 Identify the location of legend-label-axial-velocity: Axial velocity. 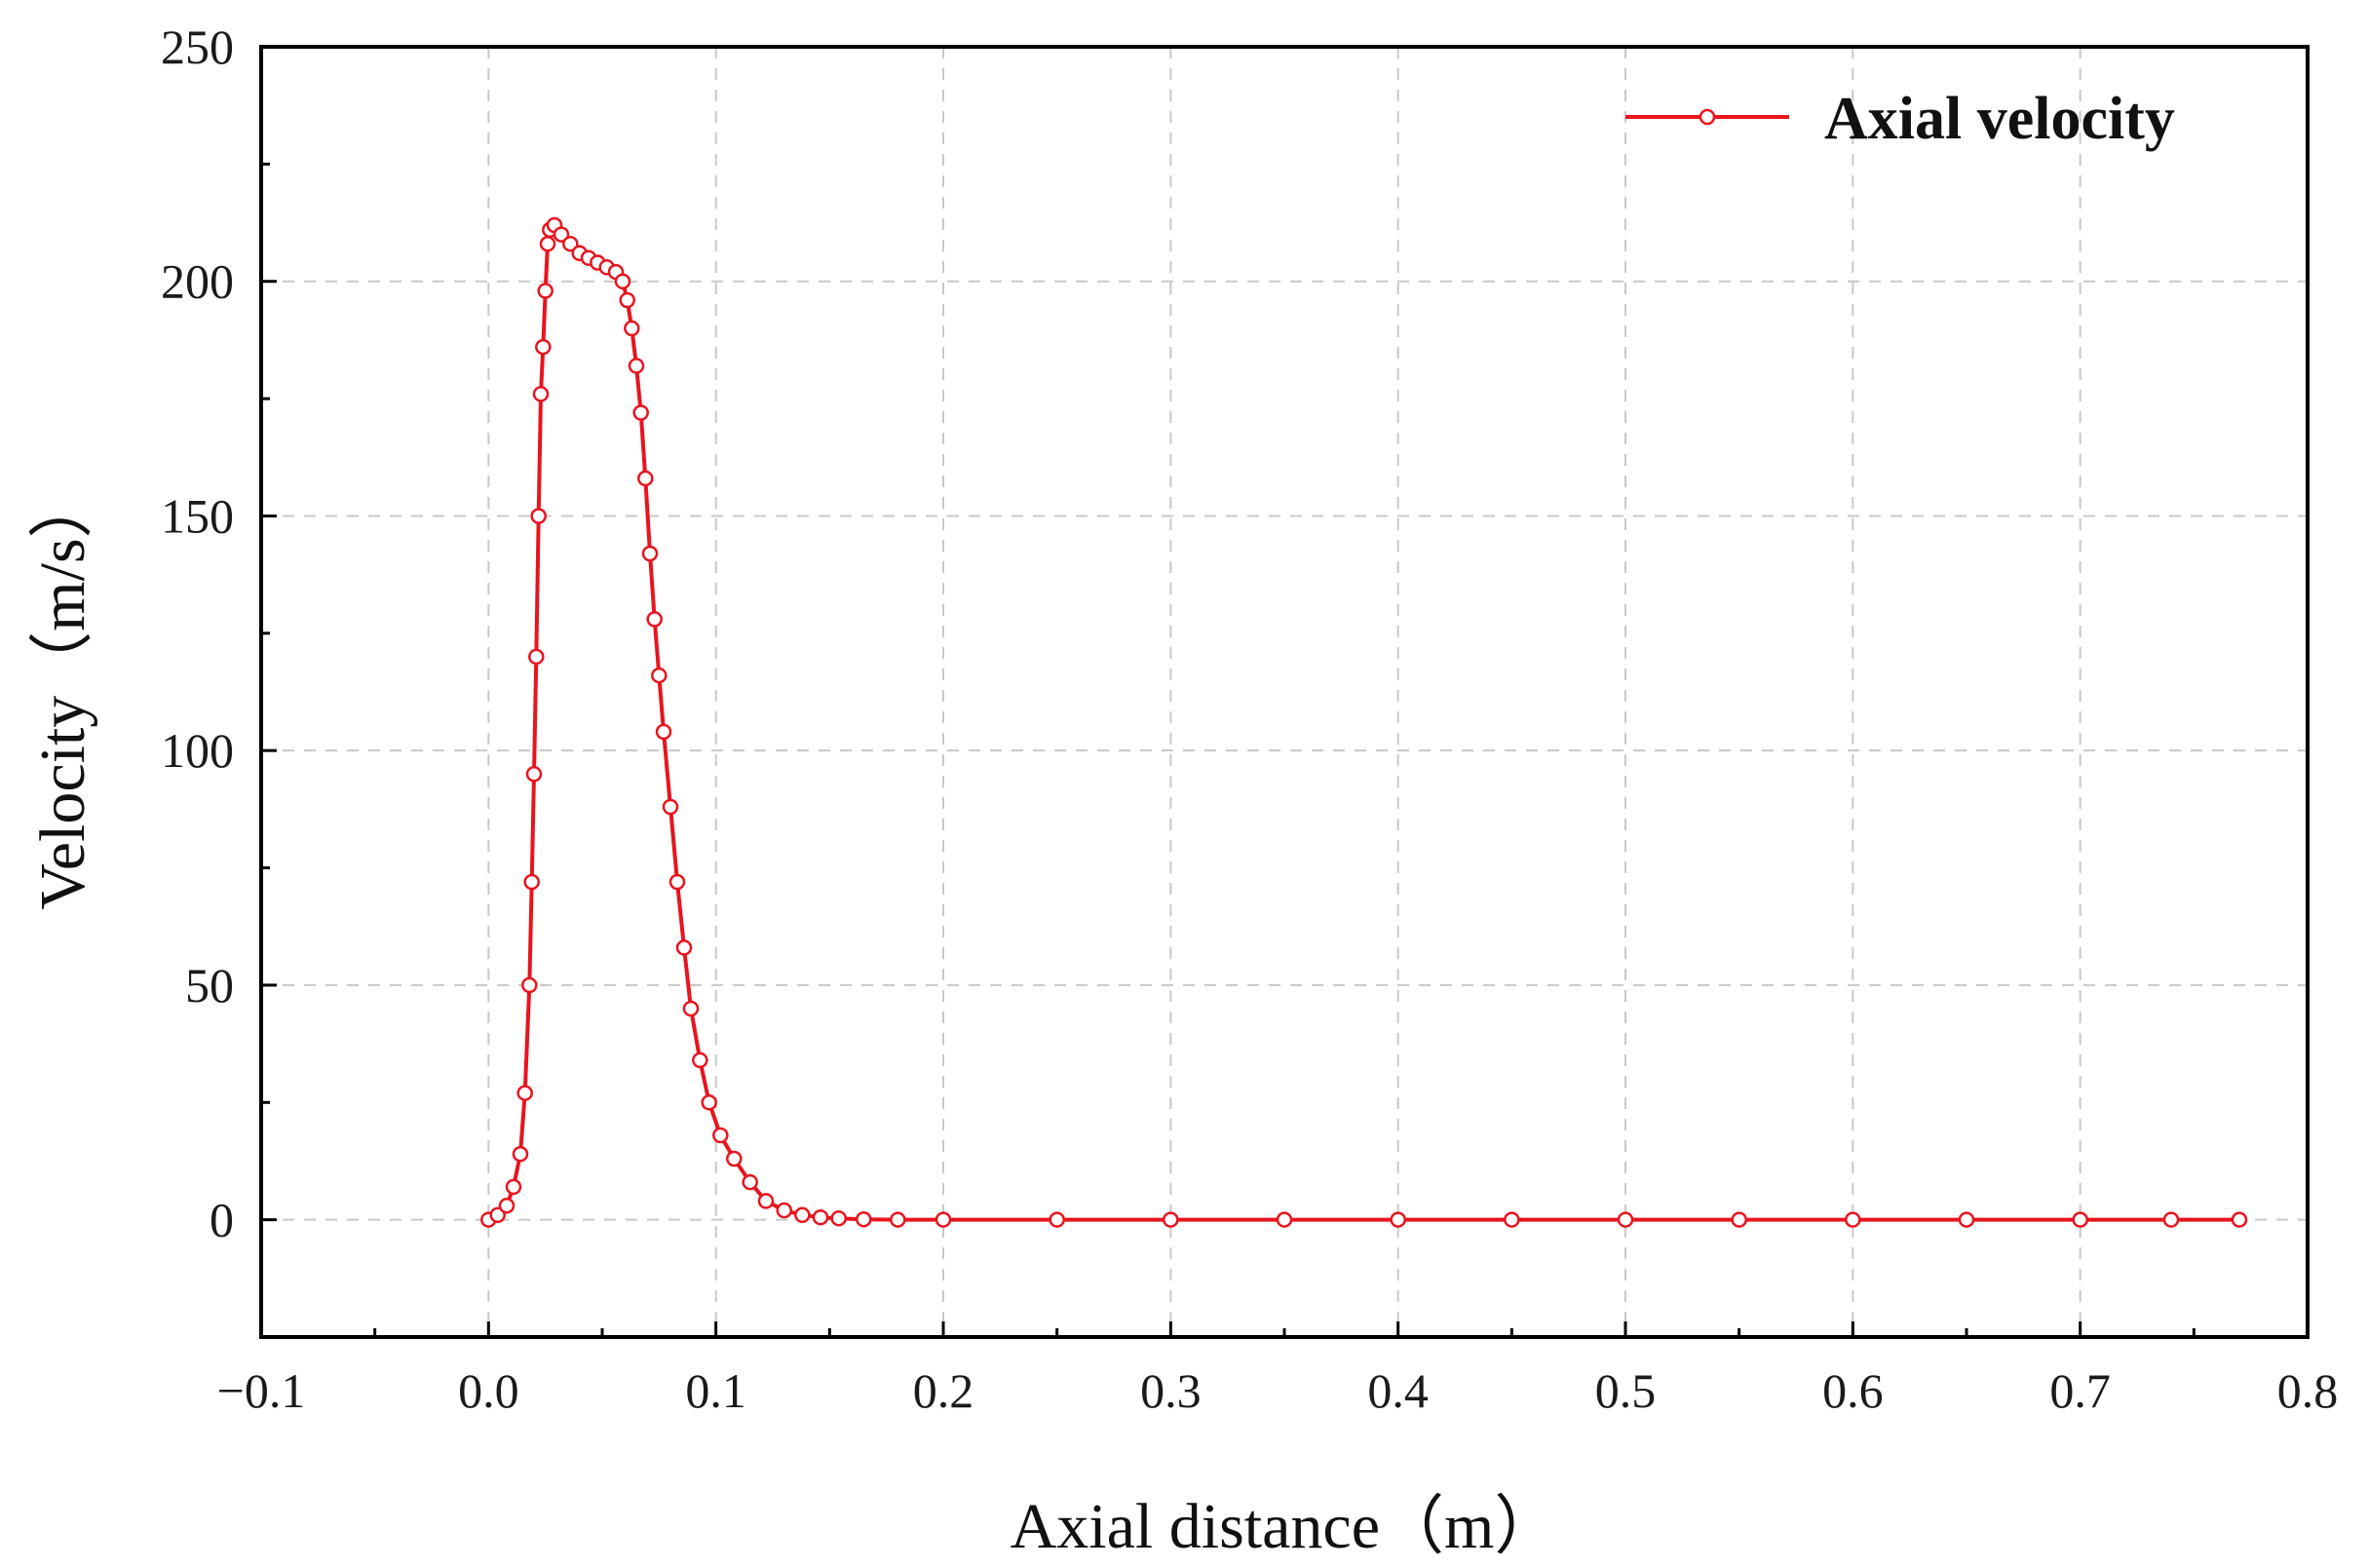
(2000, 119).